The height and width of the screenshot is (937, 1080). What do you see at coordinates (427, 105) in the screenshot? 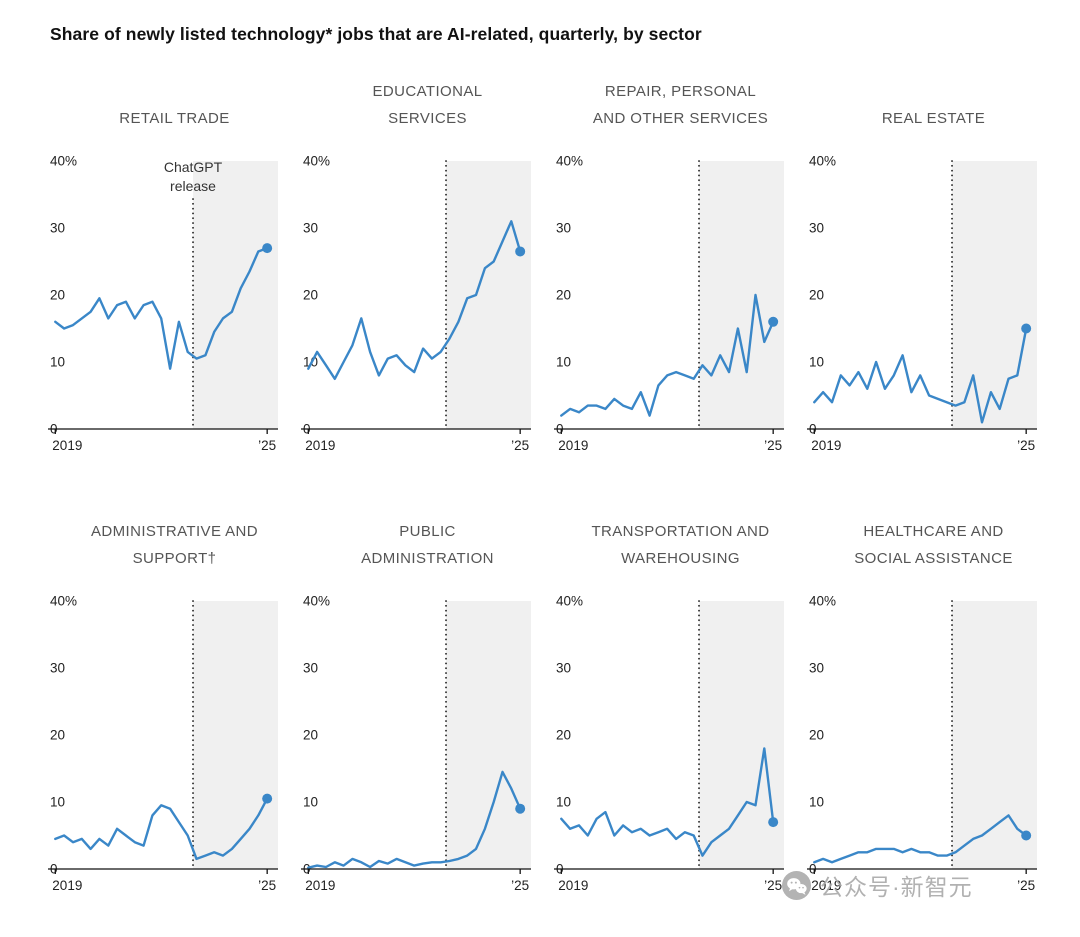
I see `chart-title: EDUCATIONAL SERVICES` at bounding box center [427, 105].